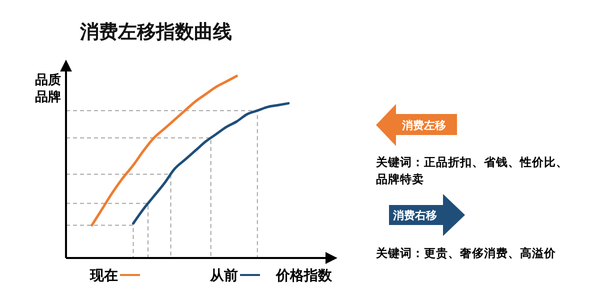 The height and width of the screenshot is (301, 600). I want to click on text: 关键词：更贵、奢侈消费、高溢价, so click(466, 253).